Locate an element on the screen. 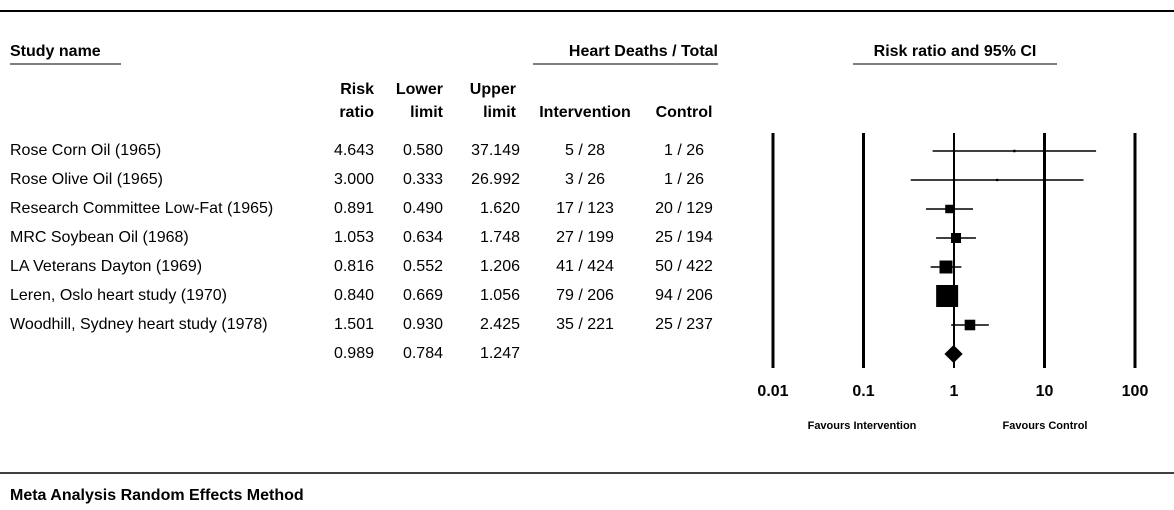  x-tick-label: 0.01 is located at coordinates (772, 391).